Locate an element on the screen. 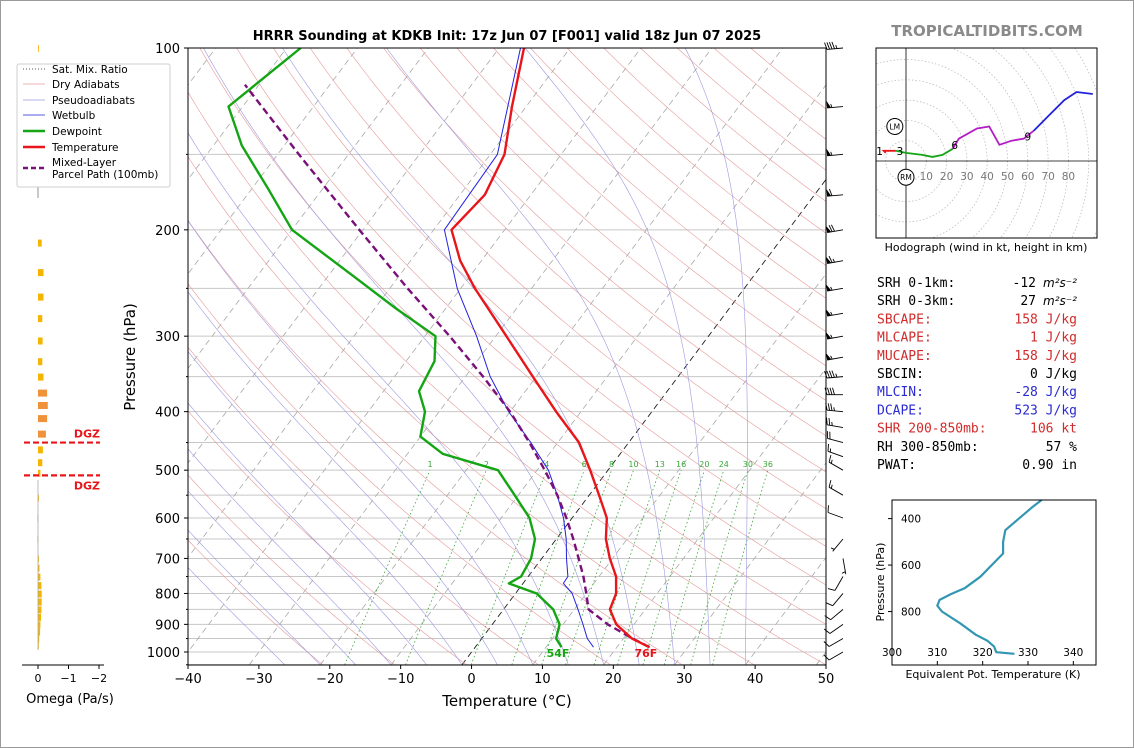  hodograph-panel: 10 20 30 40 50 60 70 80 1 3 6 9 LM RM is located at coordinates (986, 143).